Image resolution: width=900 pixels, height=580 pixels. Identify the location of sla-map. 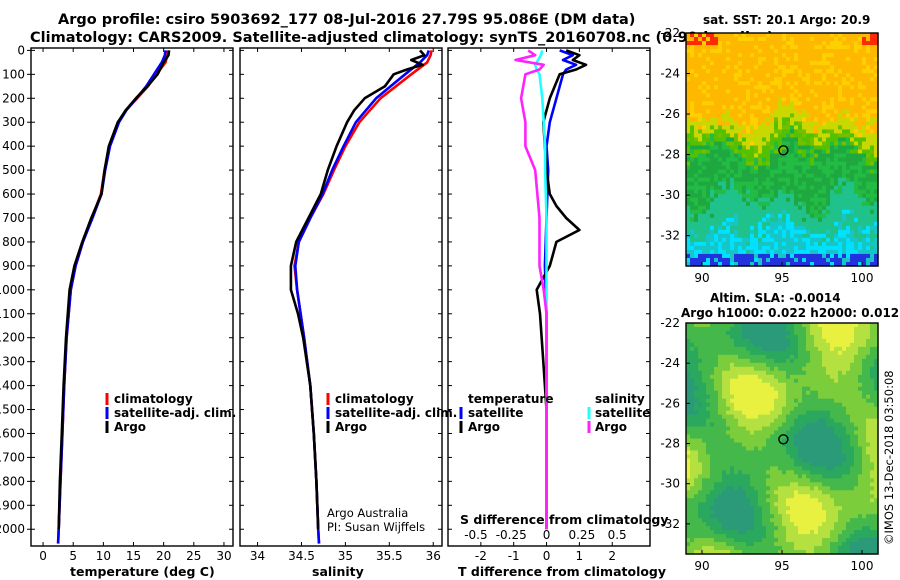
(782, 439).